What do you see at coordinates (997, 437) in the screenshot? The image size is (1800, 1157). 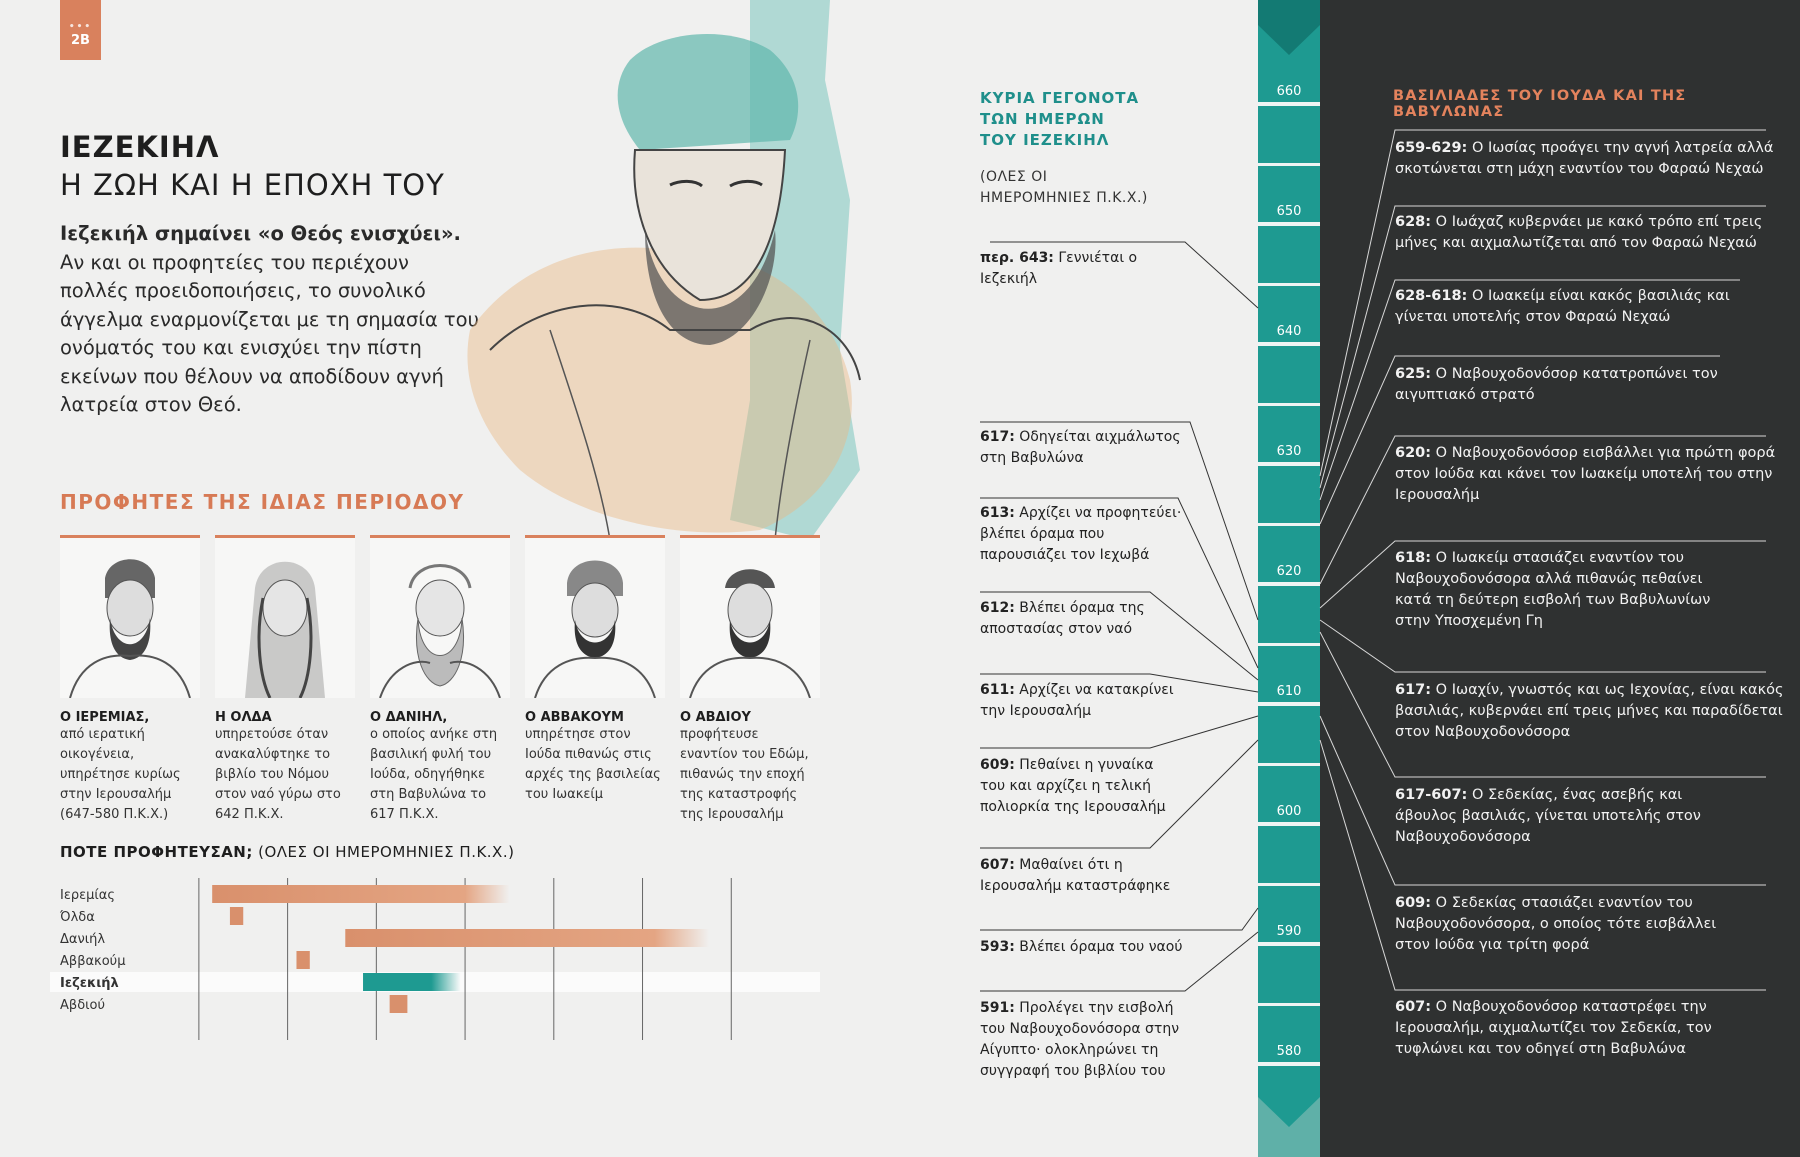 I see `event-date: 617:` at bounding box center [997, 437].